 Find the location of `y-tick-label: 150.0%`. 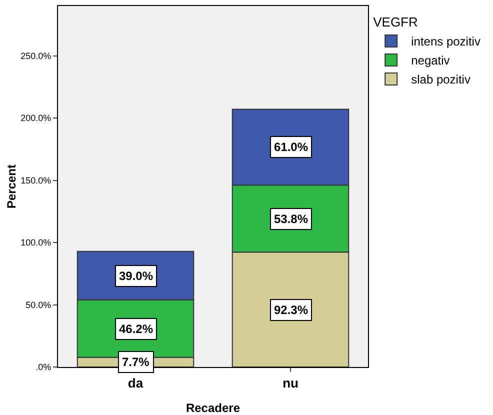

y-tick-label: 150.0% is located at coordinates (36, 180).